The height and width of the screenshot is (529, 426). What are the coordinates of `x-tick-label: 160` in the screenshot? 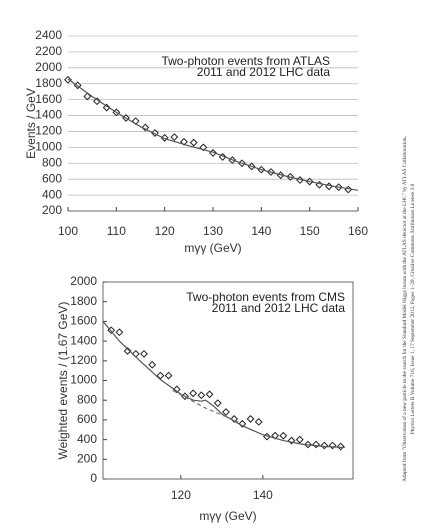 It's located at (358, 231).